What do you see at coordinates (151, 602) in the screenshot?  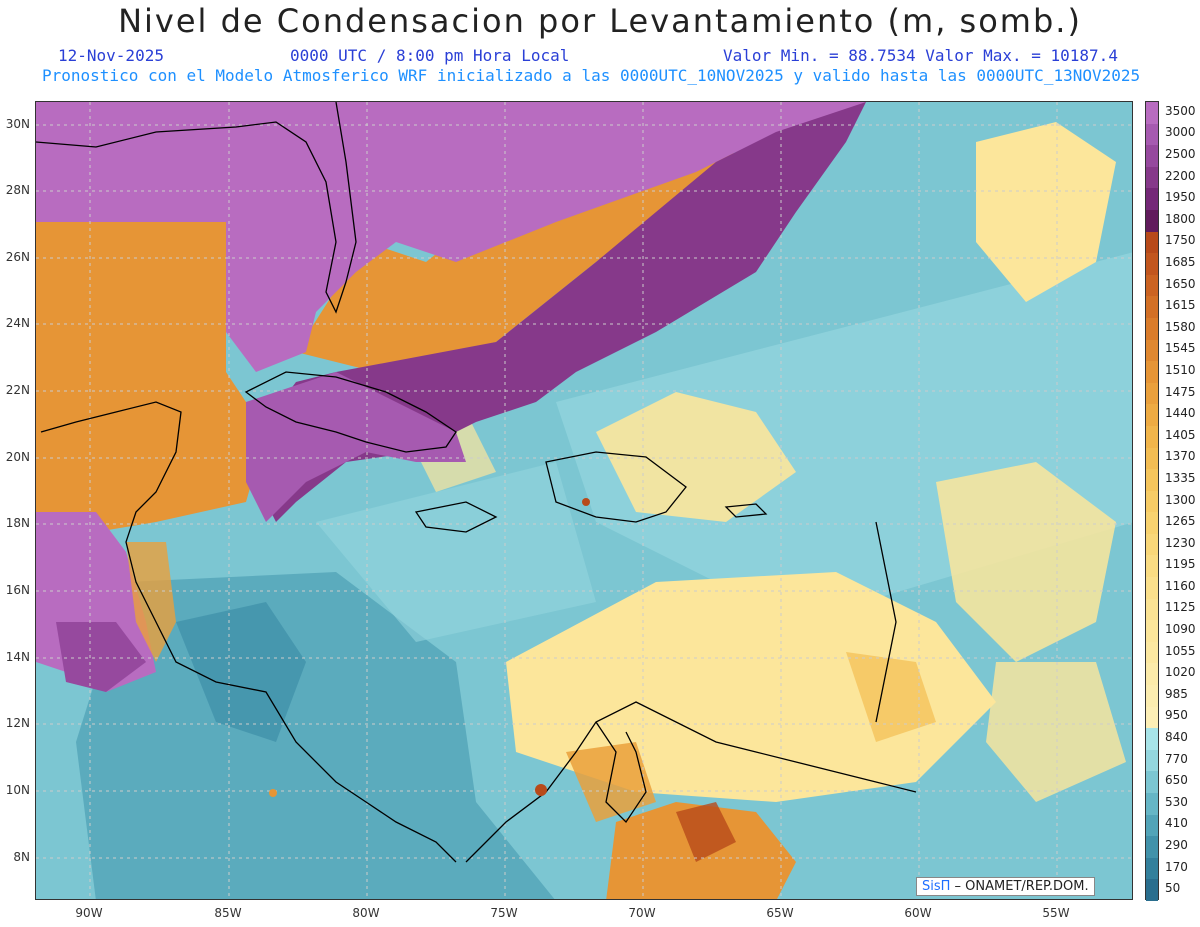 I see `orange-belize` at bounding box center [151, 602].